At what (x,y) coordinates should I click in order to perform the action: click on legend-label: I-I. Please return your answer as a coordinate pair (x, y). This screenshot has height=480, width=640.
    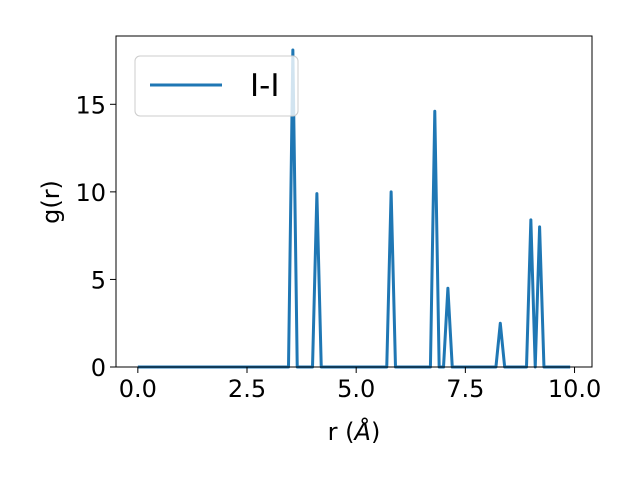
    Looking at the image, I should click on (264, 86).